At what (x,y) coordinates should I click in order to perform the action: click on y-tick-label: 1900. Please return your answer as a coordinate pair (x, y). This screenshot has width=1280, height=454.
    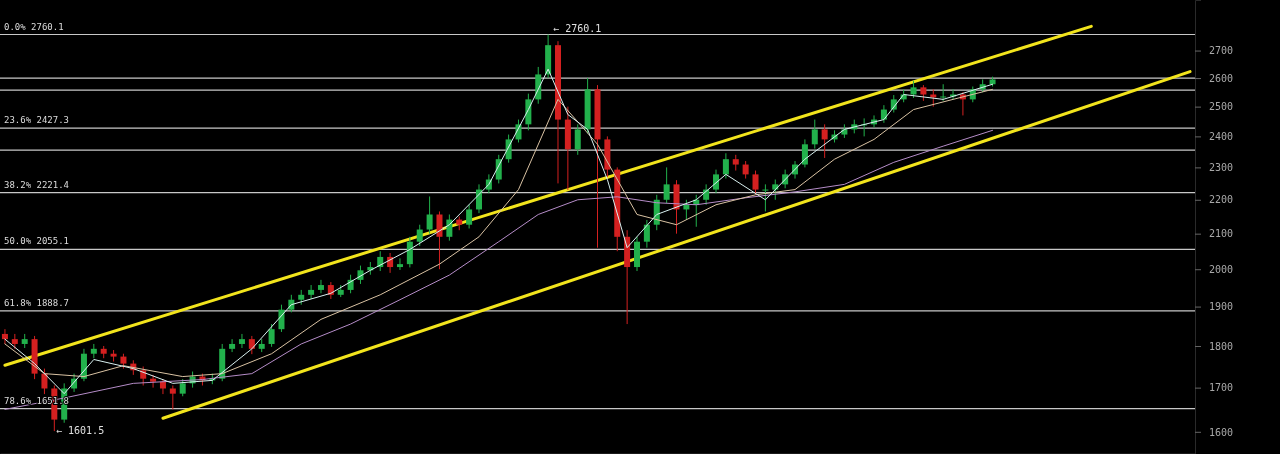
    Looking at the image, I should click on (1221, 307).